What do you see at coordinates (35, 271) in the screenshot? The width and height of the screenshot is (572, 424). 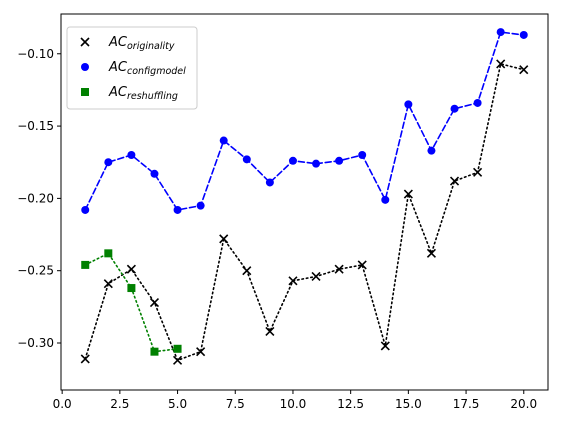 I see `y-tick-label: −0.25` at bounding box center [35, 271].